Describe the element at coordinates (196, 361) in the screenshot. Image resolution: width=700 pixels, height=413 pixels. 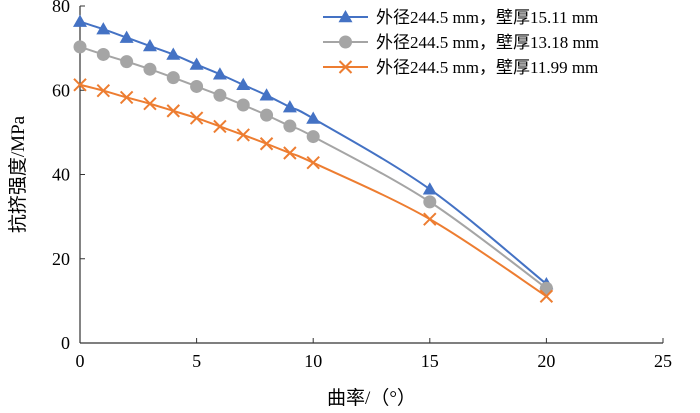
I see `x-tick-label: 5` at that location.